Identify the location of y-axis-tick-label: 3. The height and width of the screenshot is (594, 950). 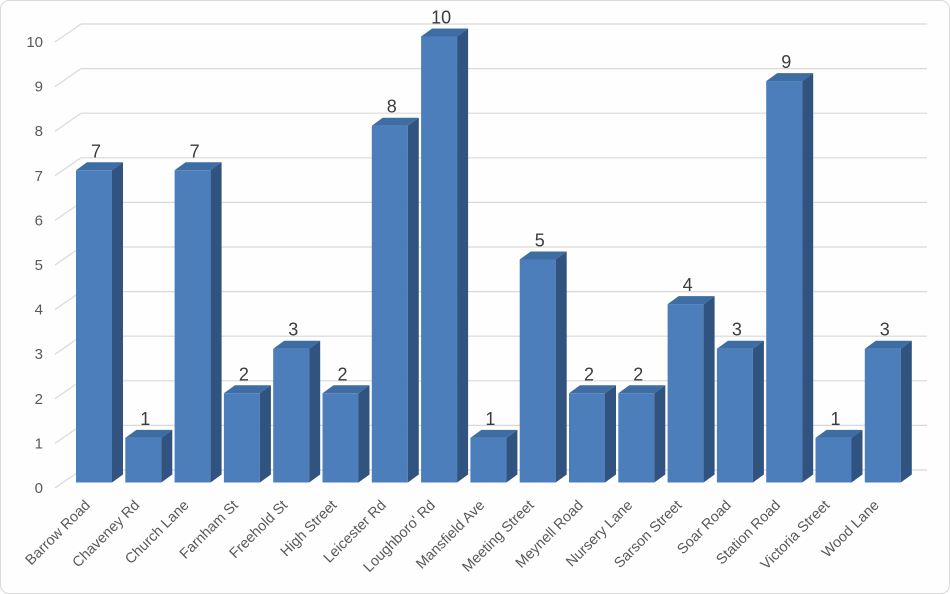
(39, 354).